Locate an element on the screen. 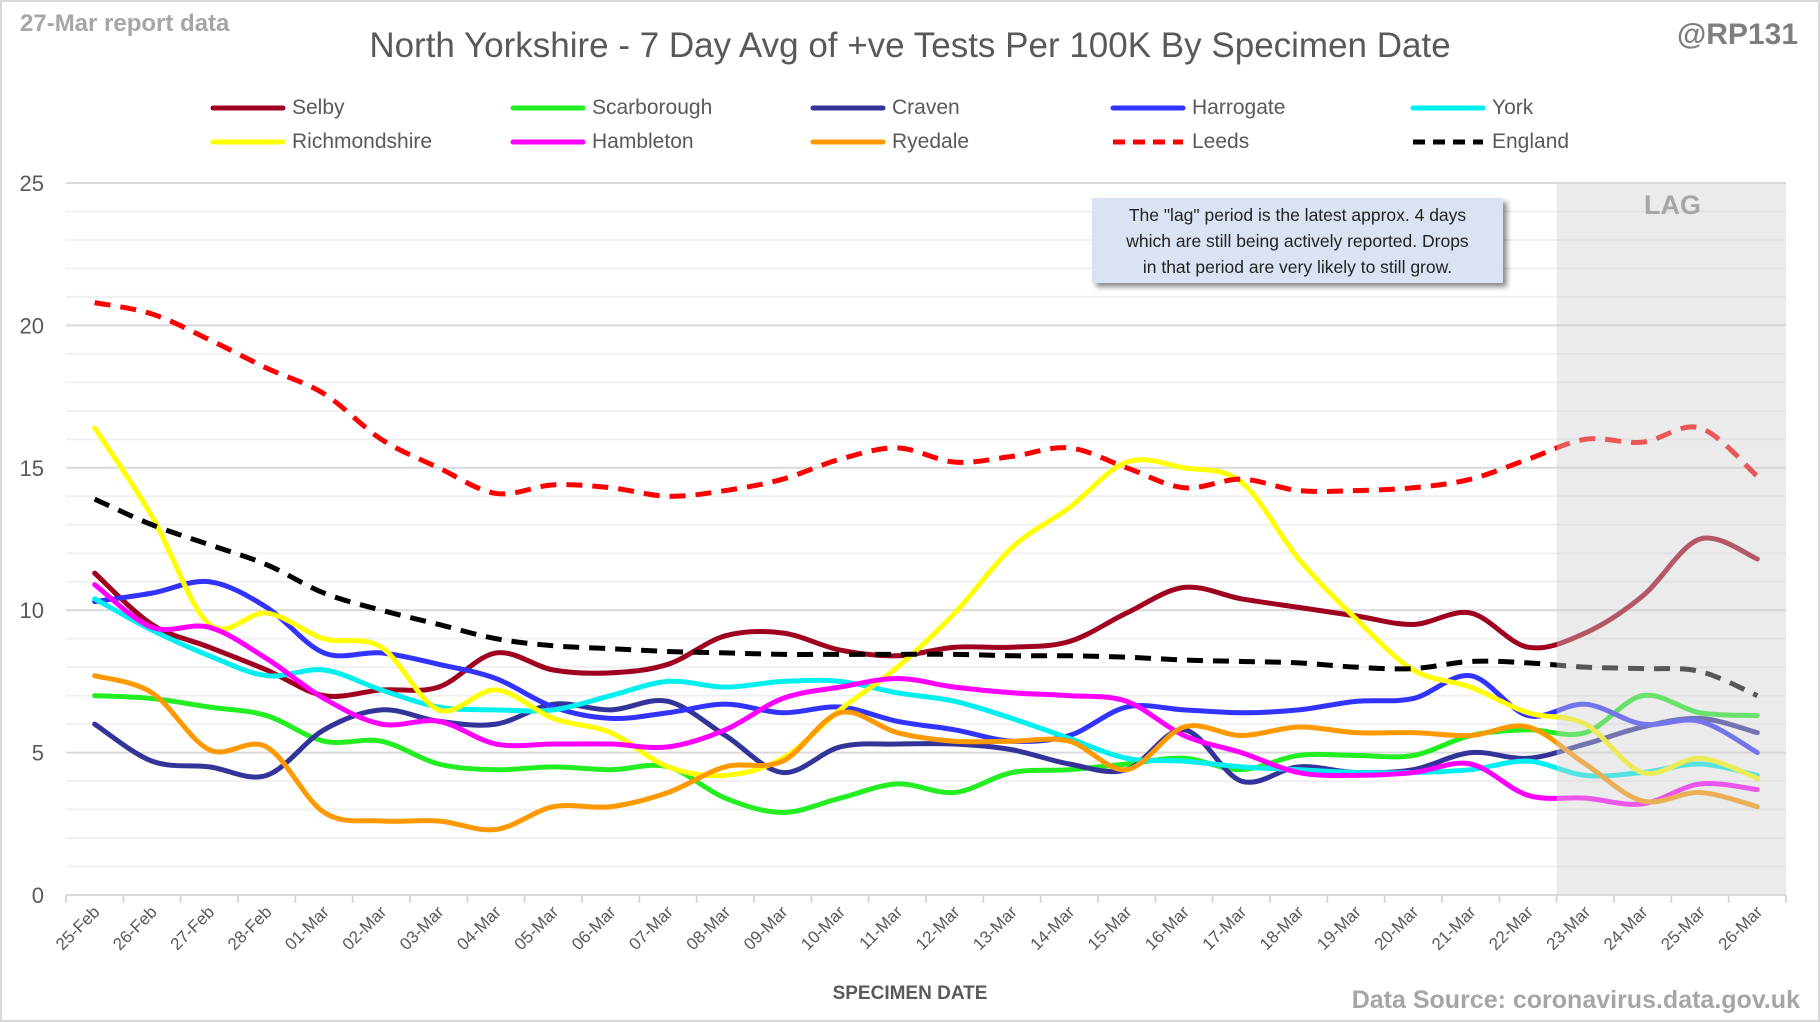 This screenshot has width=1820, height=1022. report-date-label: 27-Mar report data is located at coordinates (125, 23).